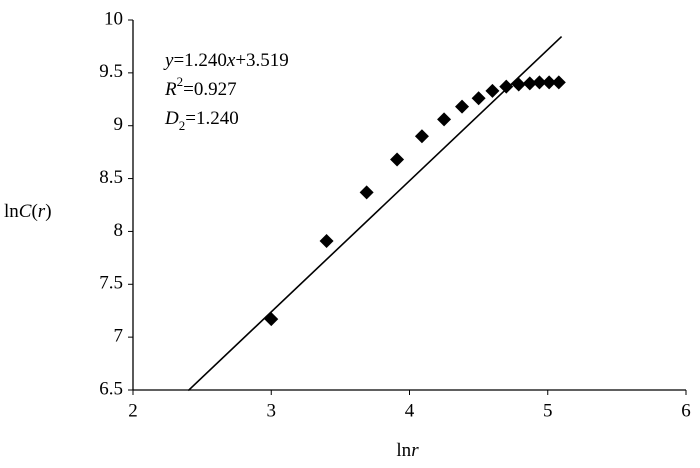 The height and width of the screenshot is (468, 700). What do you see at coordinates (119, 124) in the screenshot?
I see `y-tick-label: 9` at bounding box center [119, 124].